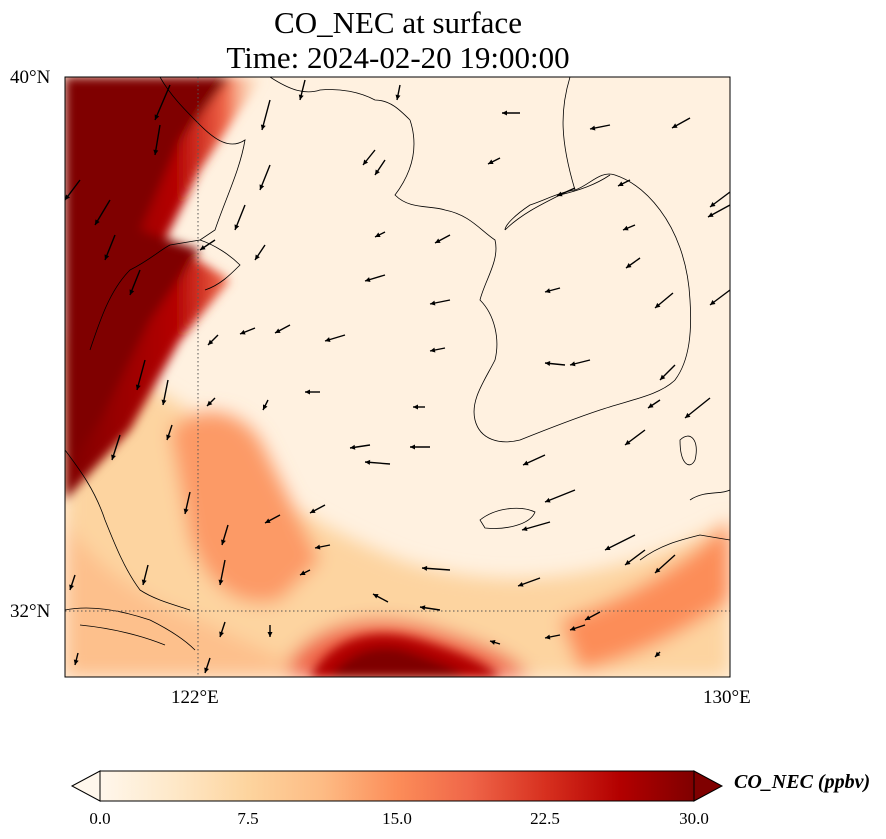 This screenshot has width=886, height=839. Describe the element at coordinates (398, 57) in the screenshot. I see `map-time: Time: 2024-02-20 19:00:00` at that location.